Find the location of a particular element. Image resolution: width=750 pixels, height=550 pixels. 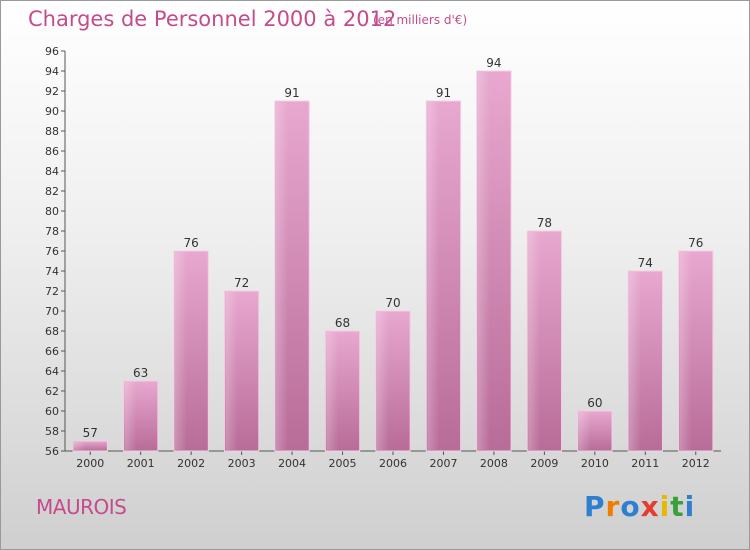

y-tick-label: 64 is located at coordinates (52, 371).